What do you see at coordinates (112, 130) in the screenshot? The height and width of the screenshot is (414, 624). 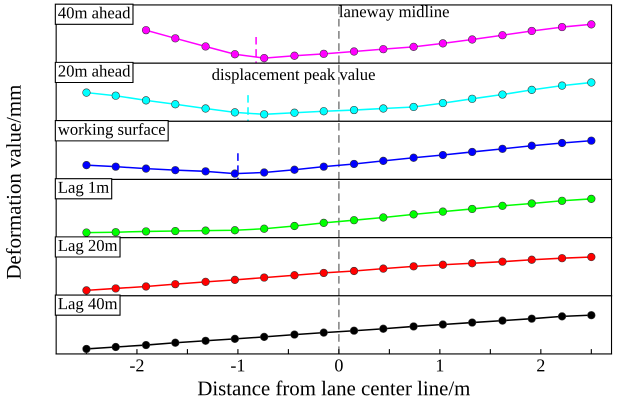 I see `chart-title: working surface` at bounding box center [112, 130].